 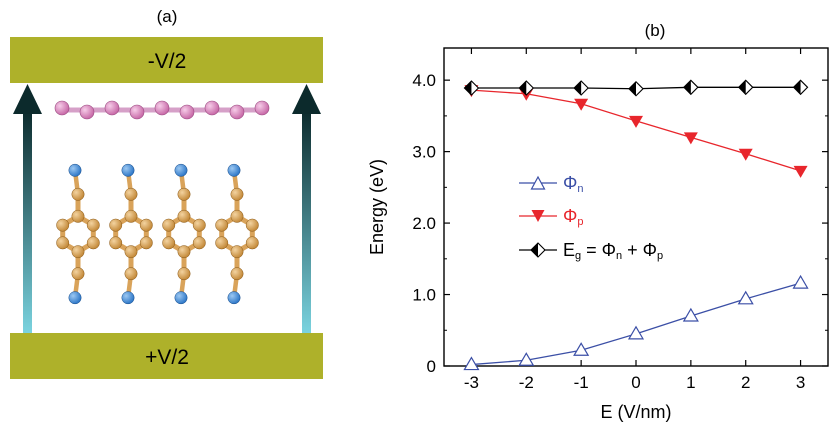 I want to click on legend: Φn Φp Eg = Φn + Φp, so click(x=591, y=217).